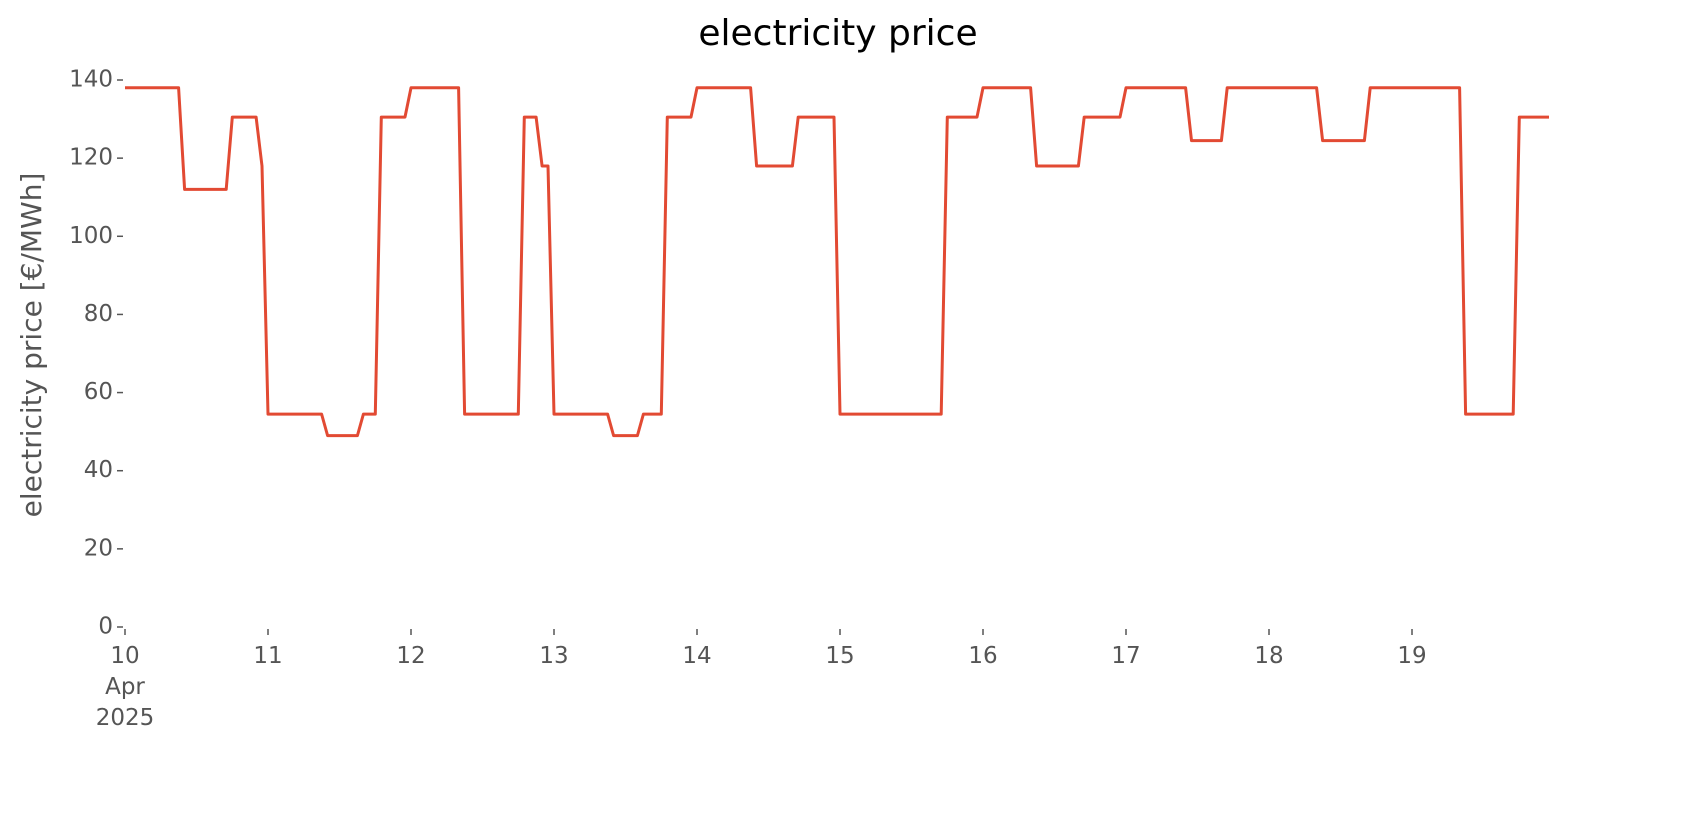 This screenshot has height=815, width=1706. Describe the element at coordinates (1269, 656) in the screenshot. I see `x-tick-label: 18` at that location.